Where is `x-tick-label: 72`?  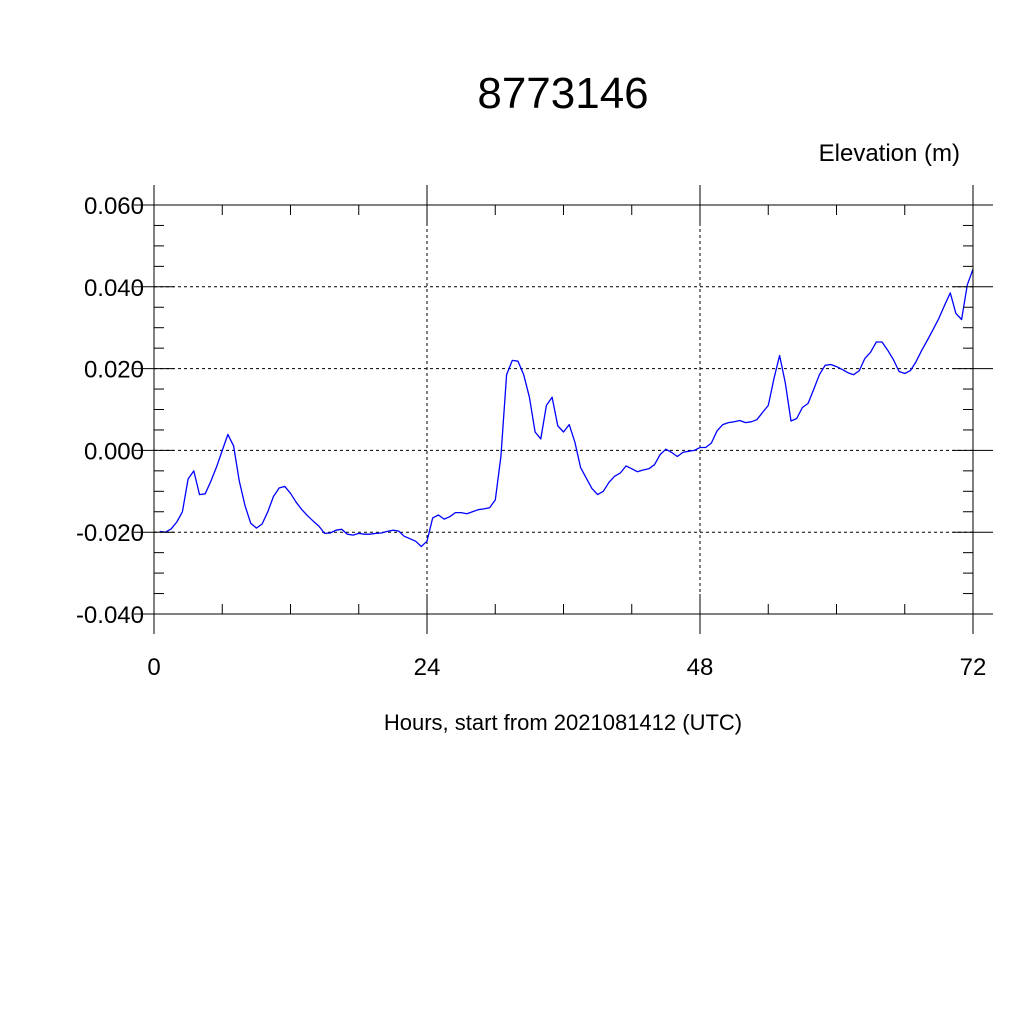 x-tick-label: 72 is located at coordinates (973, 667).